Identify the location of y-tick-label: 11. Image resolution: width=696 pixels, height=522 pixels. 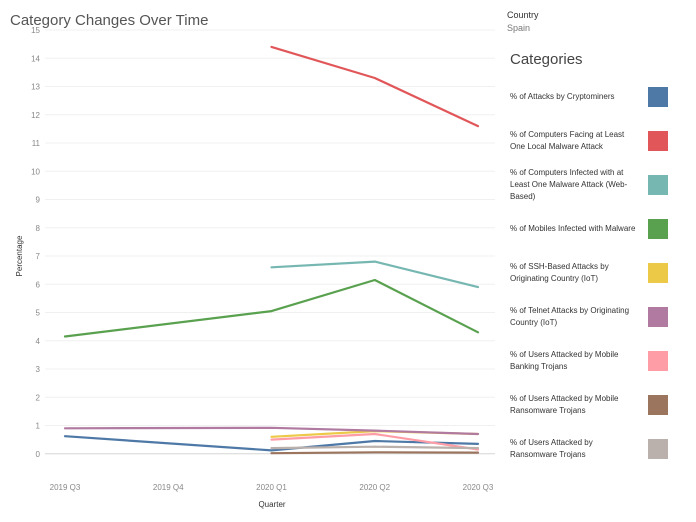
(36, 143).